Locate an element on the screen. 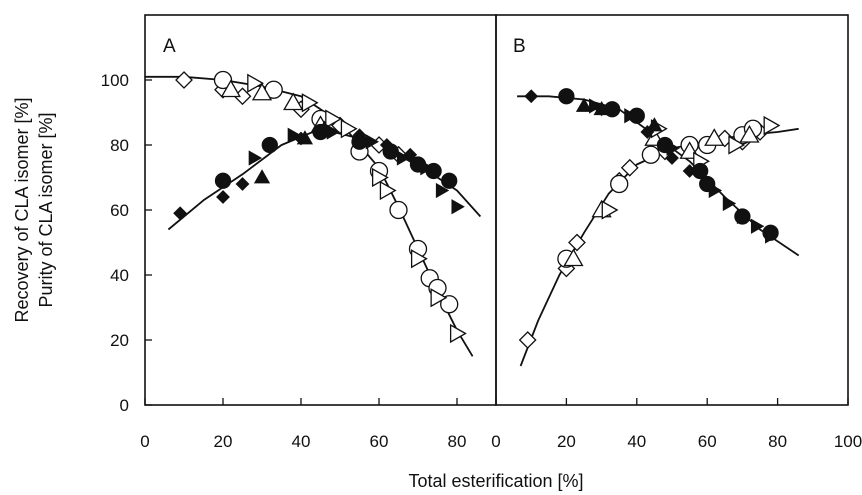  panel-a-x-tick-label: 60 is located at coordinates (379, 441).